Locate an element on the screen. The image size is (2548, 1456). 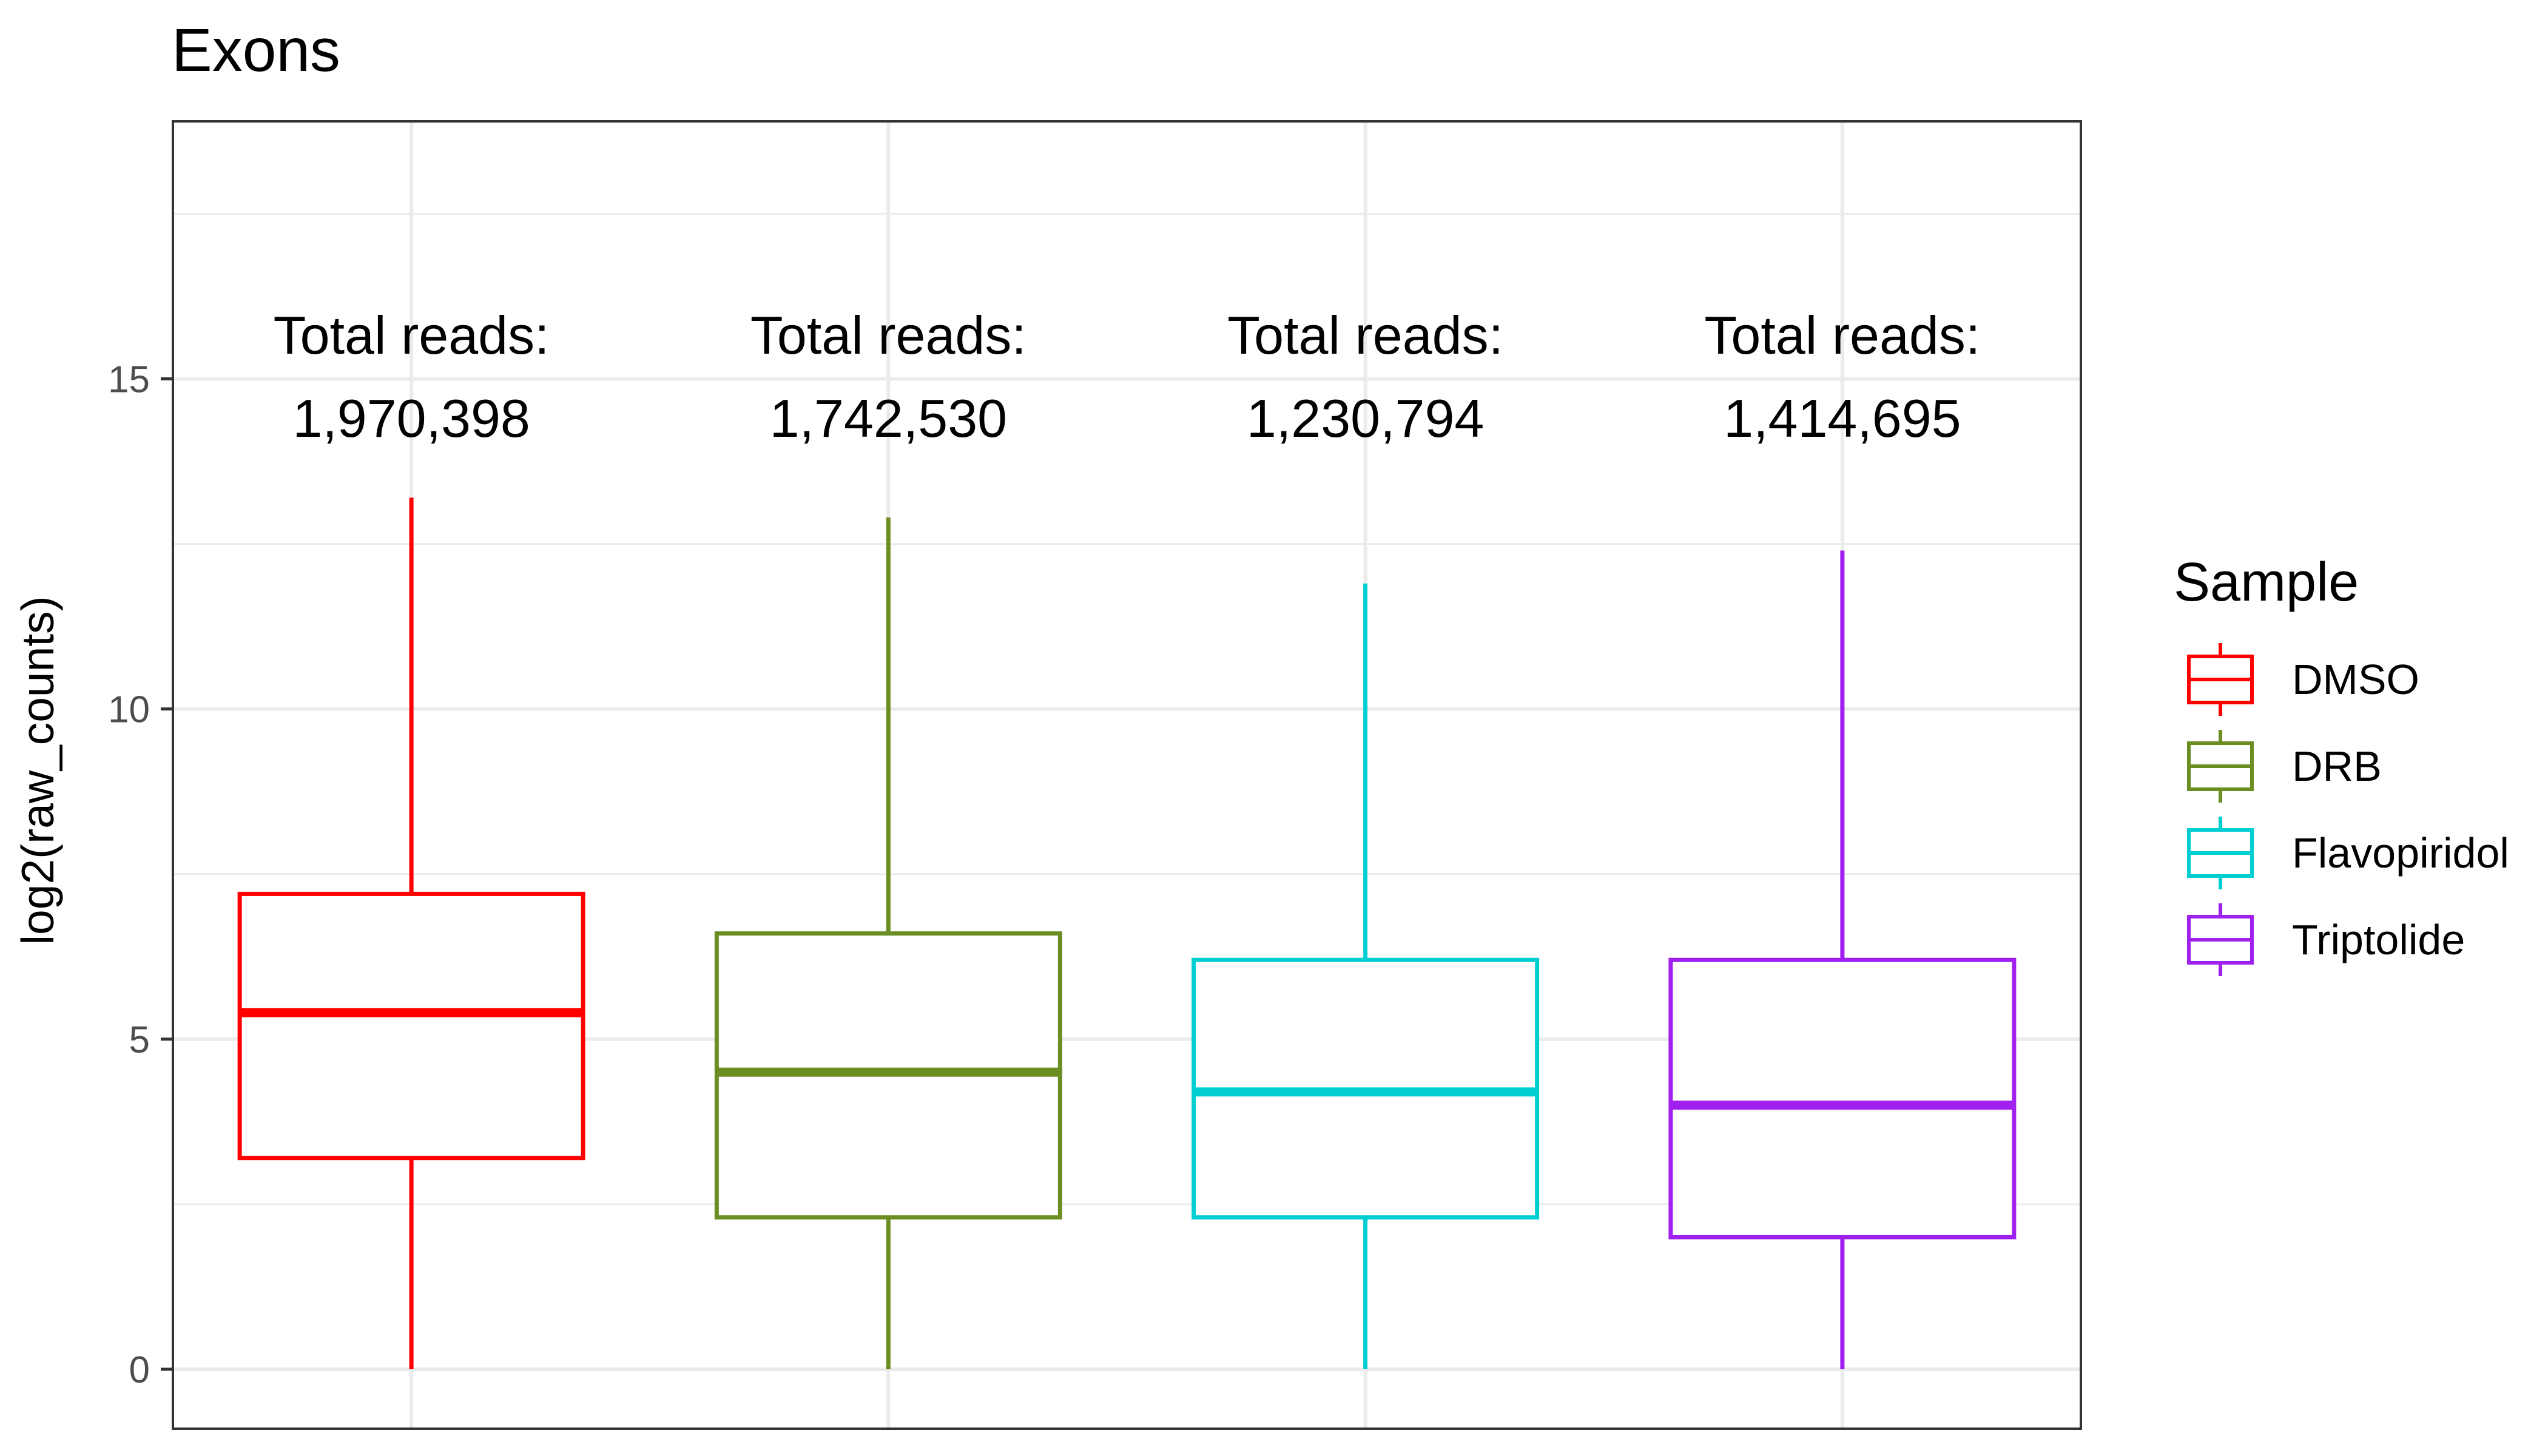
total-reads-value: 1,414,695 is located at coordinates (1842, 418).